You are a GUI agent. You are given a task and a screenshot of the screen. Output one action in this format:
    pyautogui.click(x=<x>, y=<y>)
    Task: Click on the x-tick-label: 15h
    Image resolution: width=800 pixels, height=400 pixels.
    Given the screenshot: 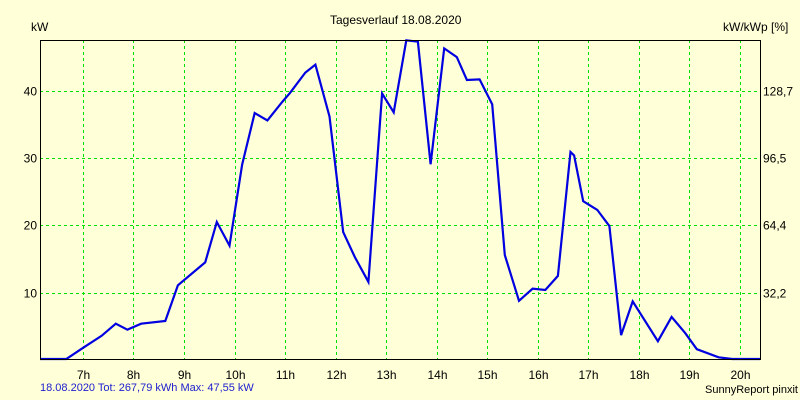 What is the action you would take?
    pyautogui.click(x=487, y=375)
    